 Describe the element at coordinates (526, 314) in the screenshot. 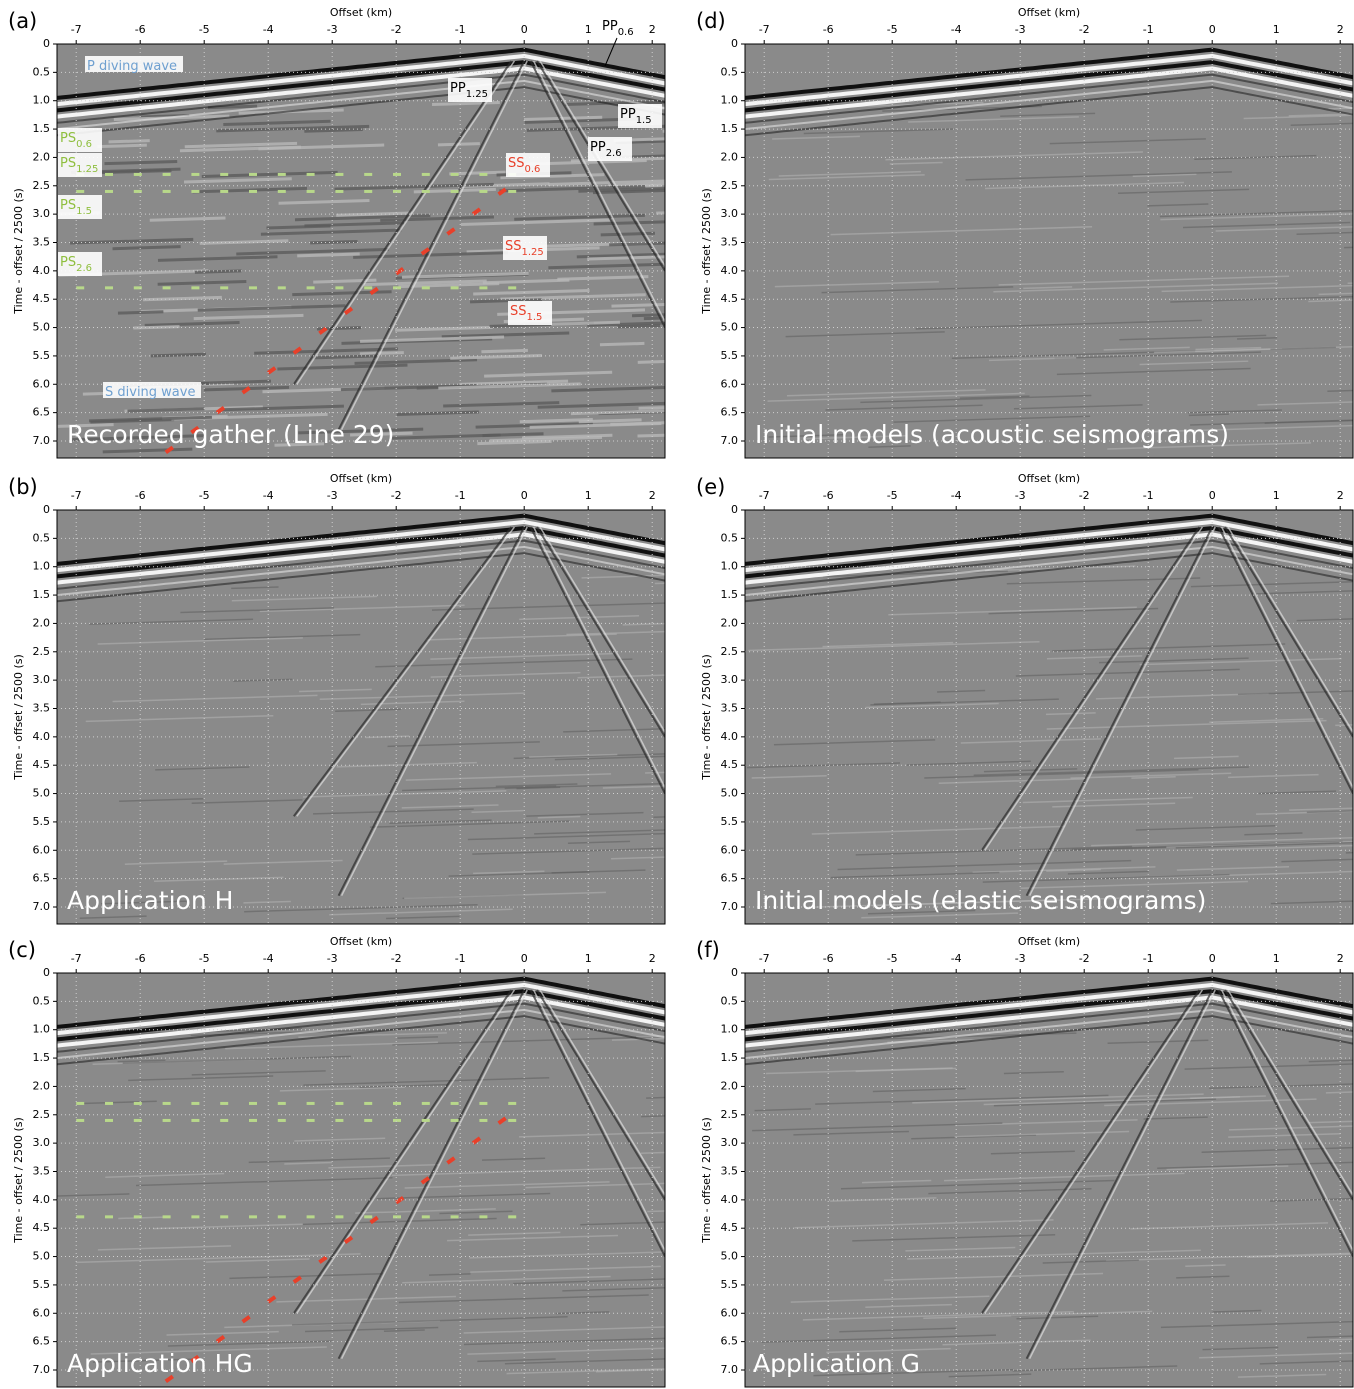

I see `annotation: SS1.5` at that location.